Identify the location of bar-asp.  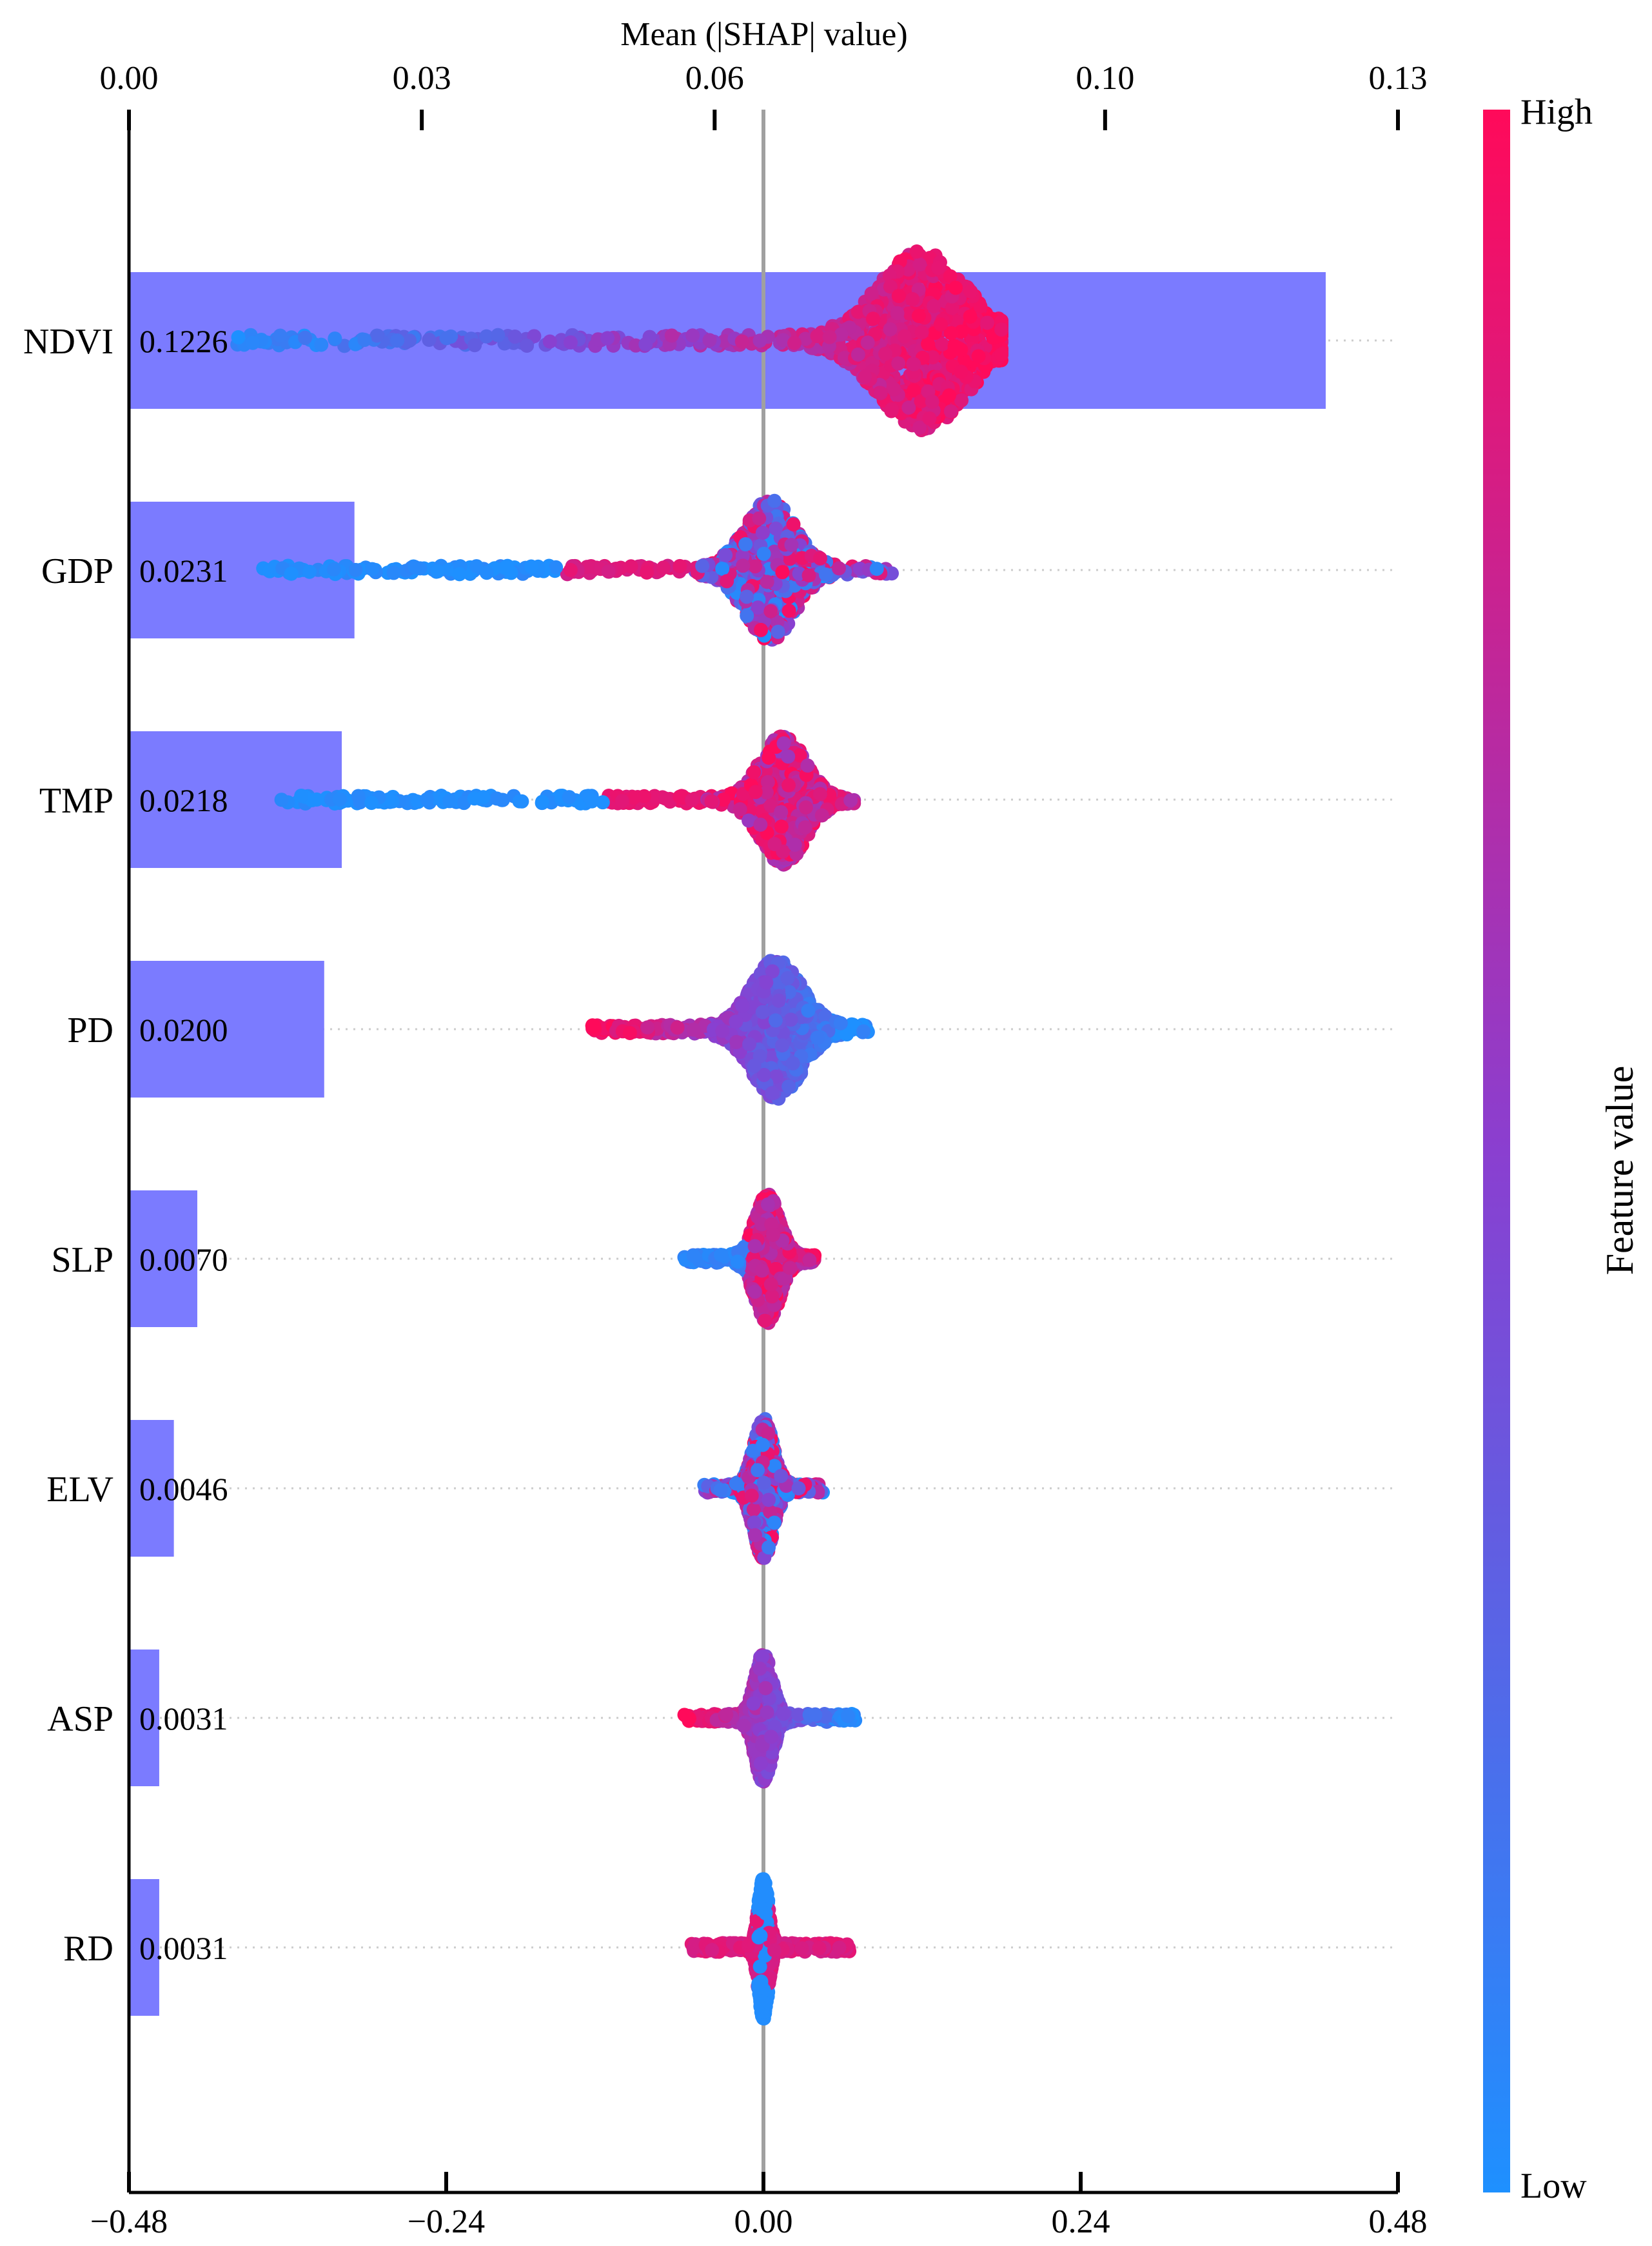
(144, 1718).